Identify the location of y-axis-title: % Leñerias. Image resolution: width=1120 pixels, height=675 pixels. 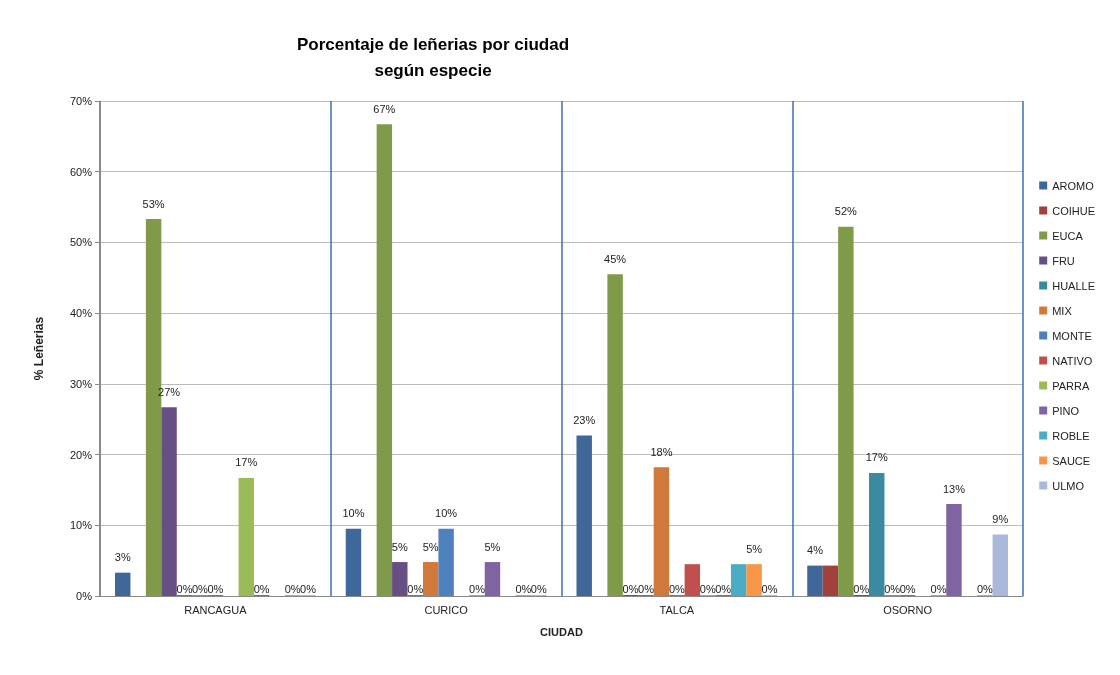
(39, 348).